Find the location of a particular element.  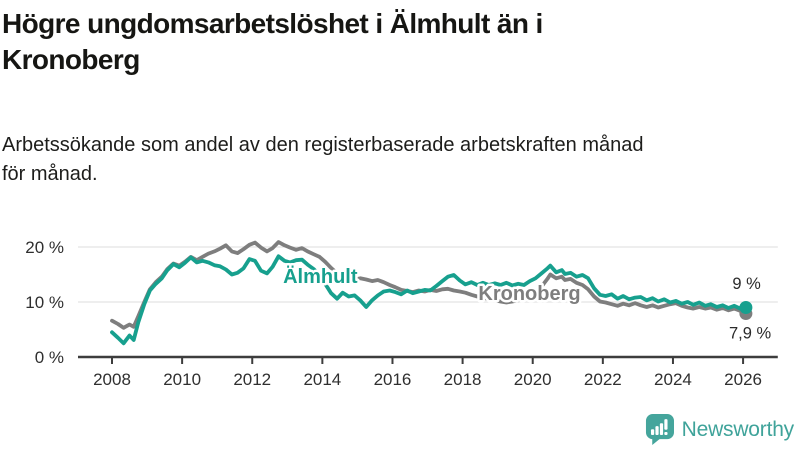

x-tick-label: 2024 is located at coordinates (673, 379).